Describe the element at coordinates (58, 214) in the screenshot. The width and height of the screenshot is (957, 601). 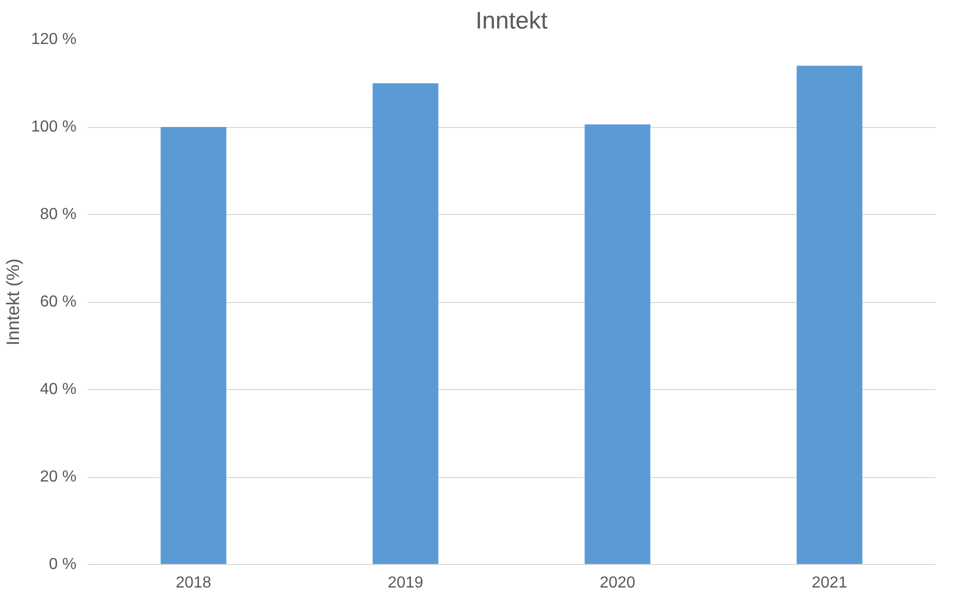
I see `y-tick-label: 80 %` at that location.